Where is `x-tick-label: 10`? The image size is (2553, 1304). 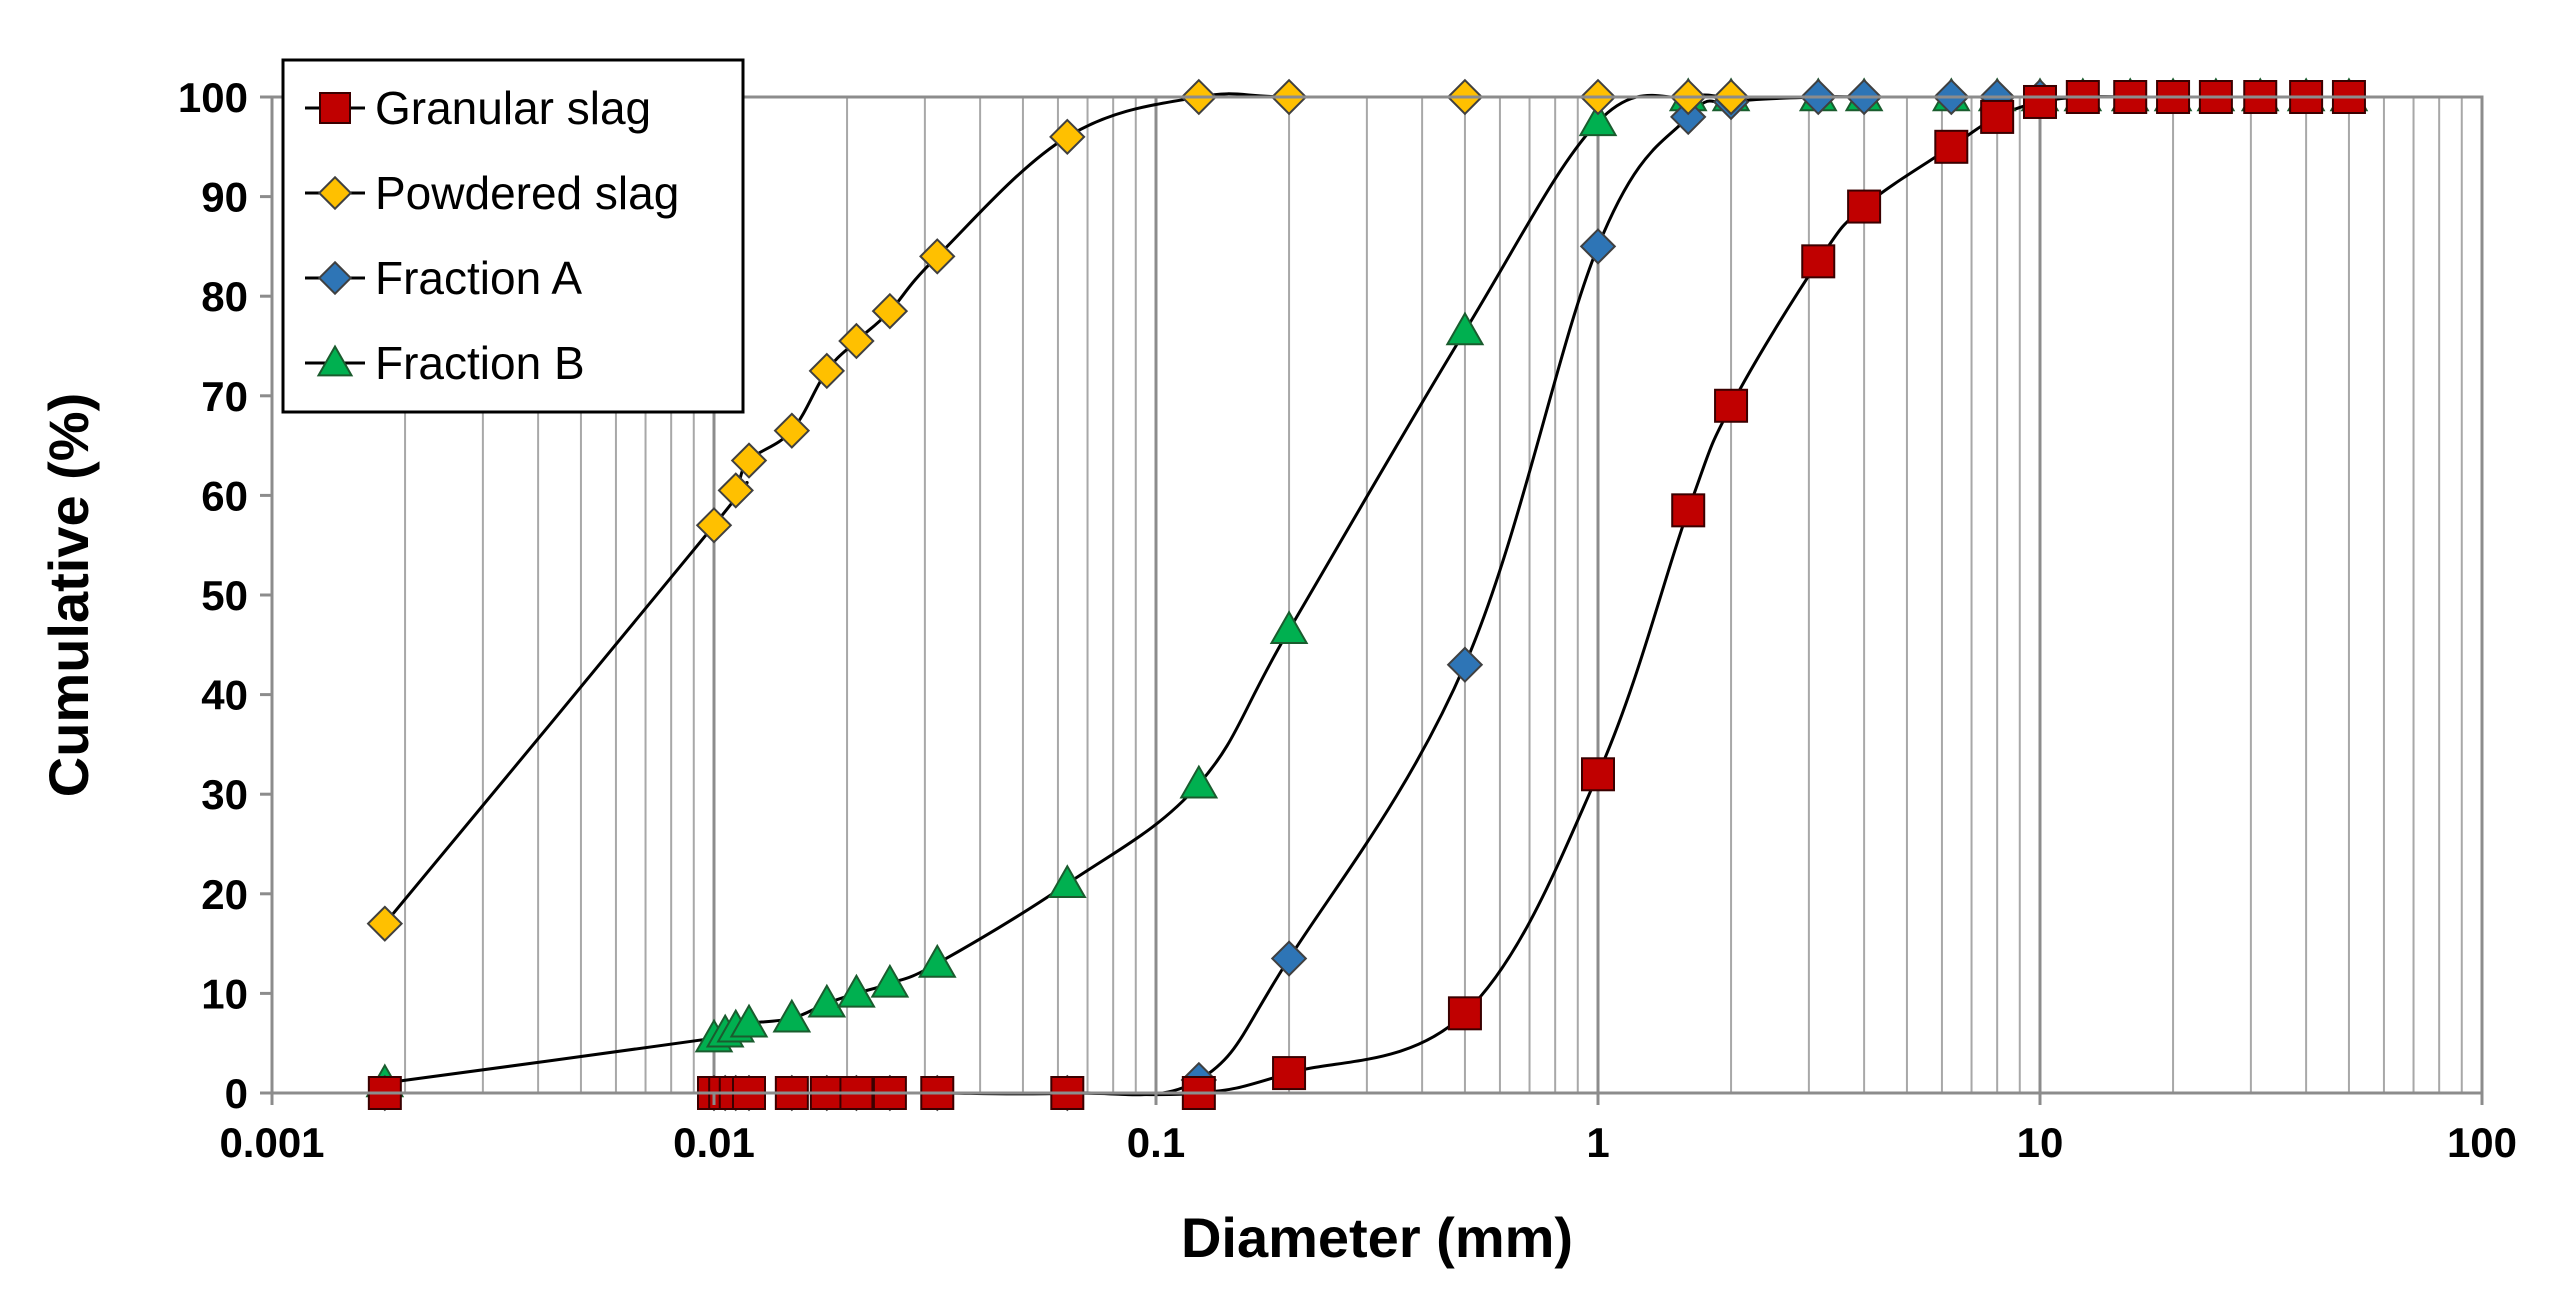
x-tick-label: 10 is located at coordinates (2040, 1142).